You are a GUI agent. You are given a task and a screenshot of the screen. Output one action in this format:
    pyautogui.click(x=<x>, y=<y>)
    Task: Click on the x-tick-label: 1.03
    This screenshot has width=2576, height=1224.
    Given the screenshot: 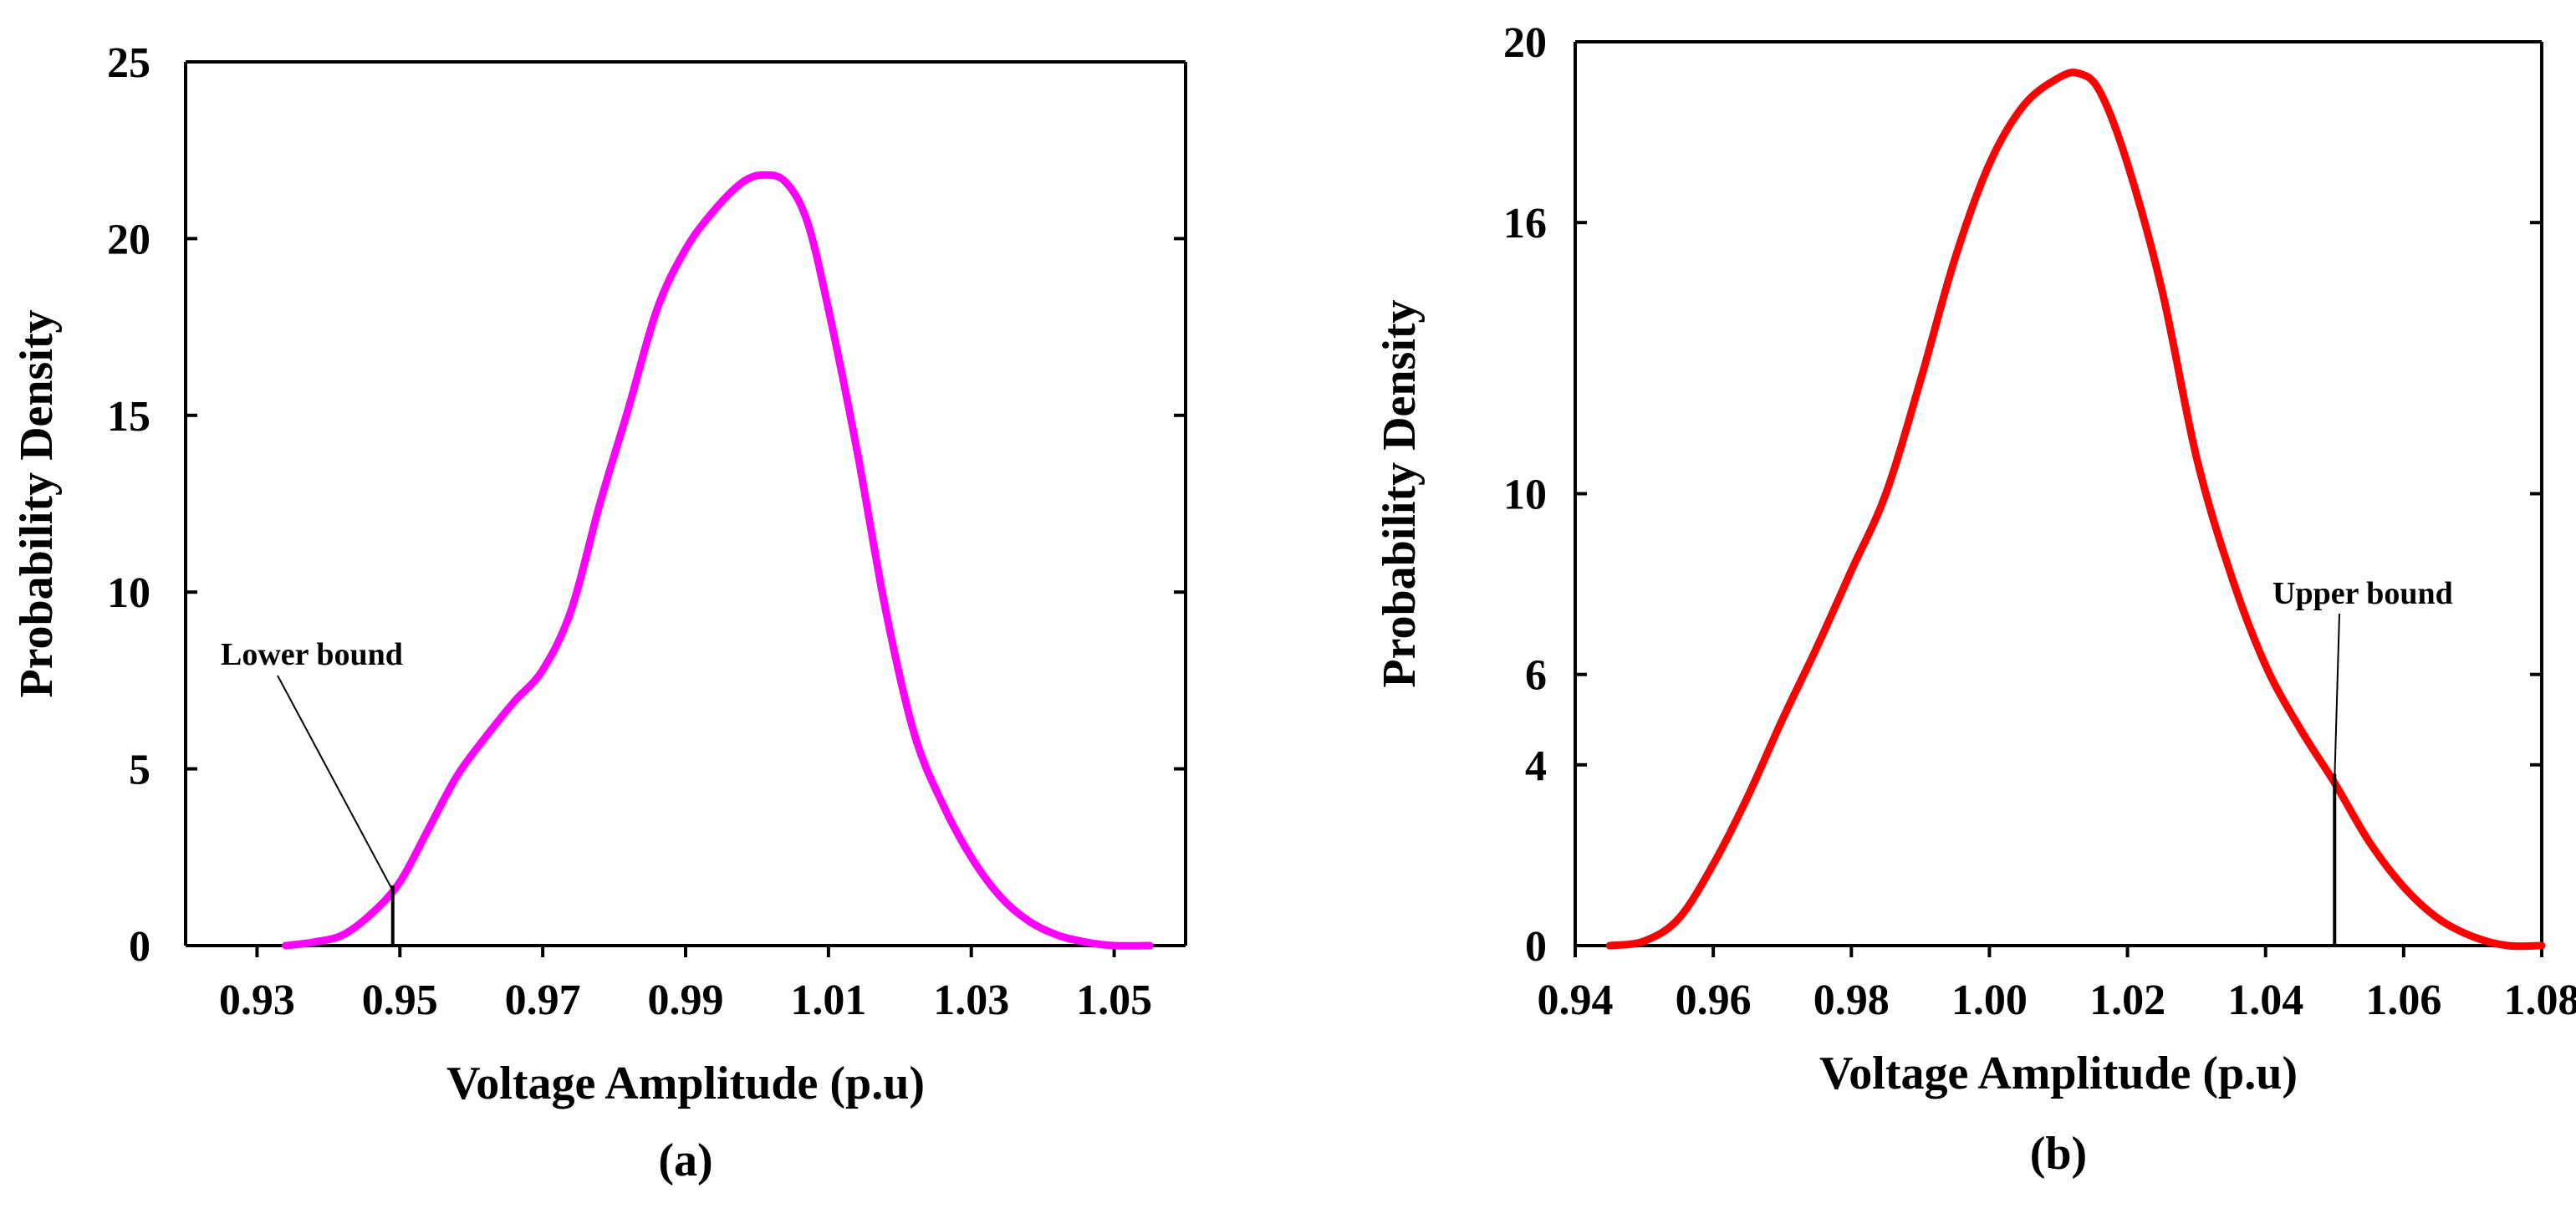 What is the action you would take?
    pyautogui.click(x=971, y=1001)
    